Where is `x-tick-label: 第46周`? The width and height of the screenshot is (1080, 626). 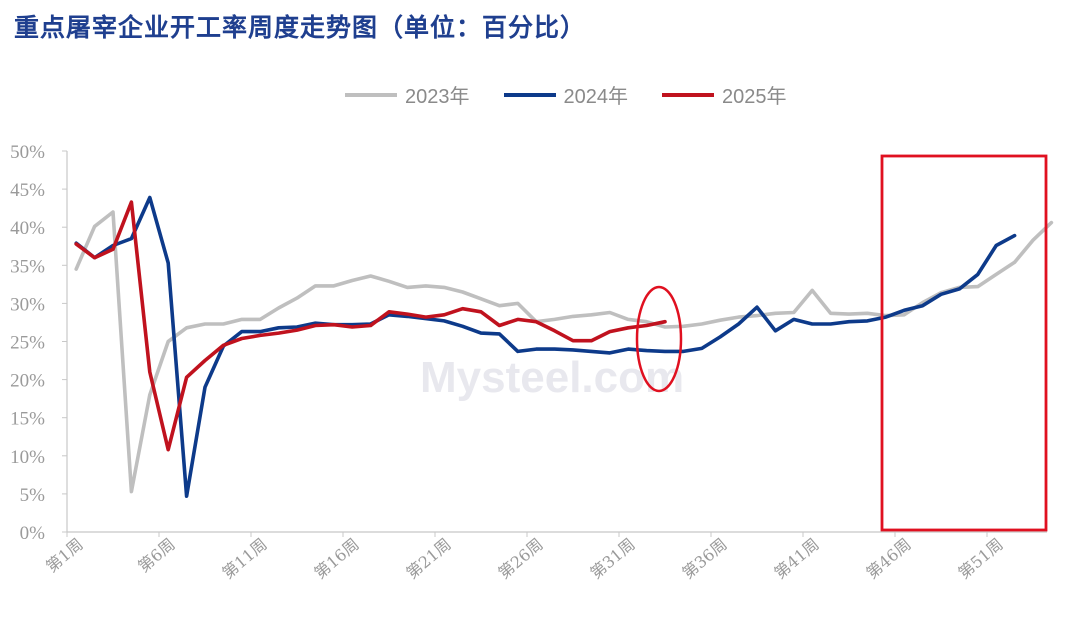
x-tick-label: 第46周 is located at coordinates (888, 559).